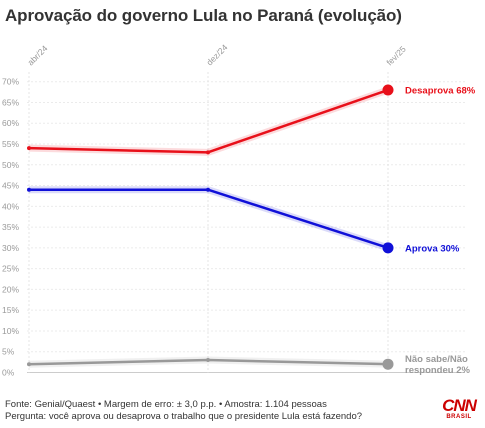 The image size is (485, 428). I want to click on y-tick-label: 60%, so click(10, 123).